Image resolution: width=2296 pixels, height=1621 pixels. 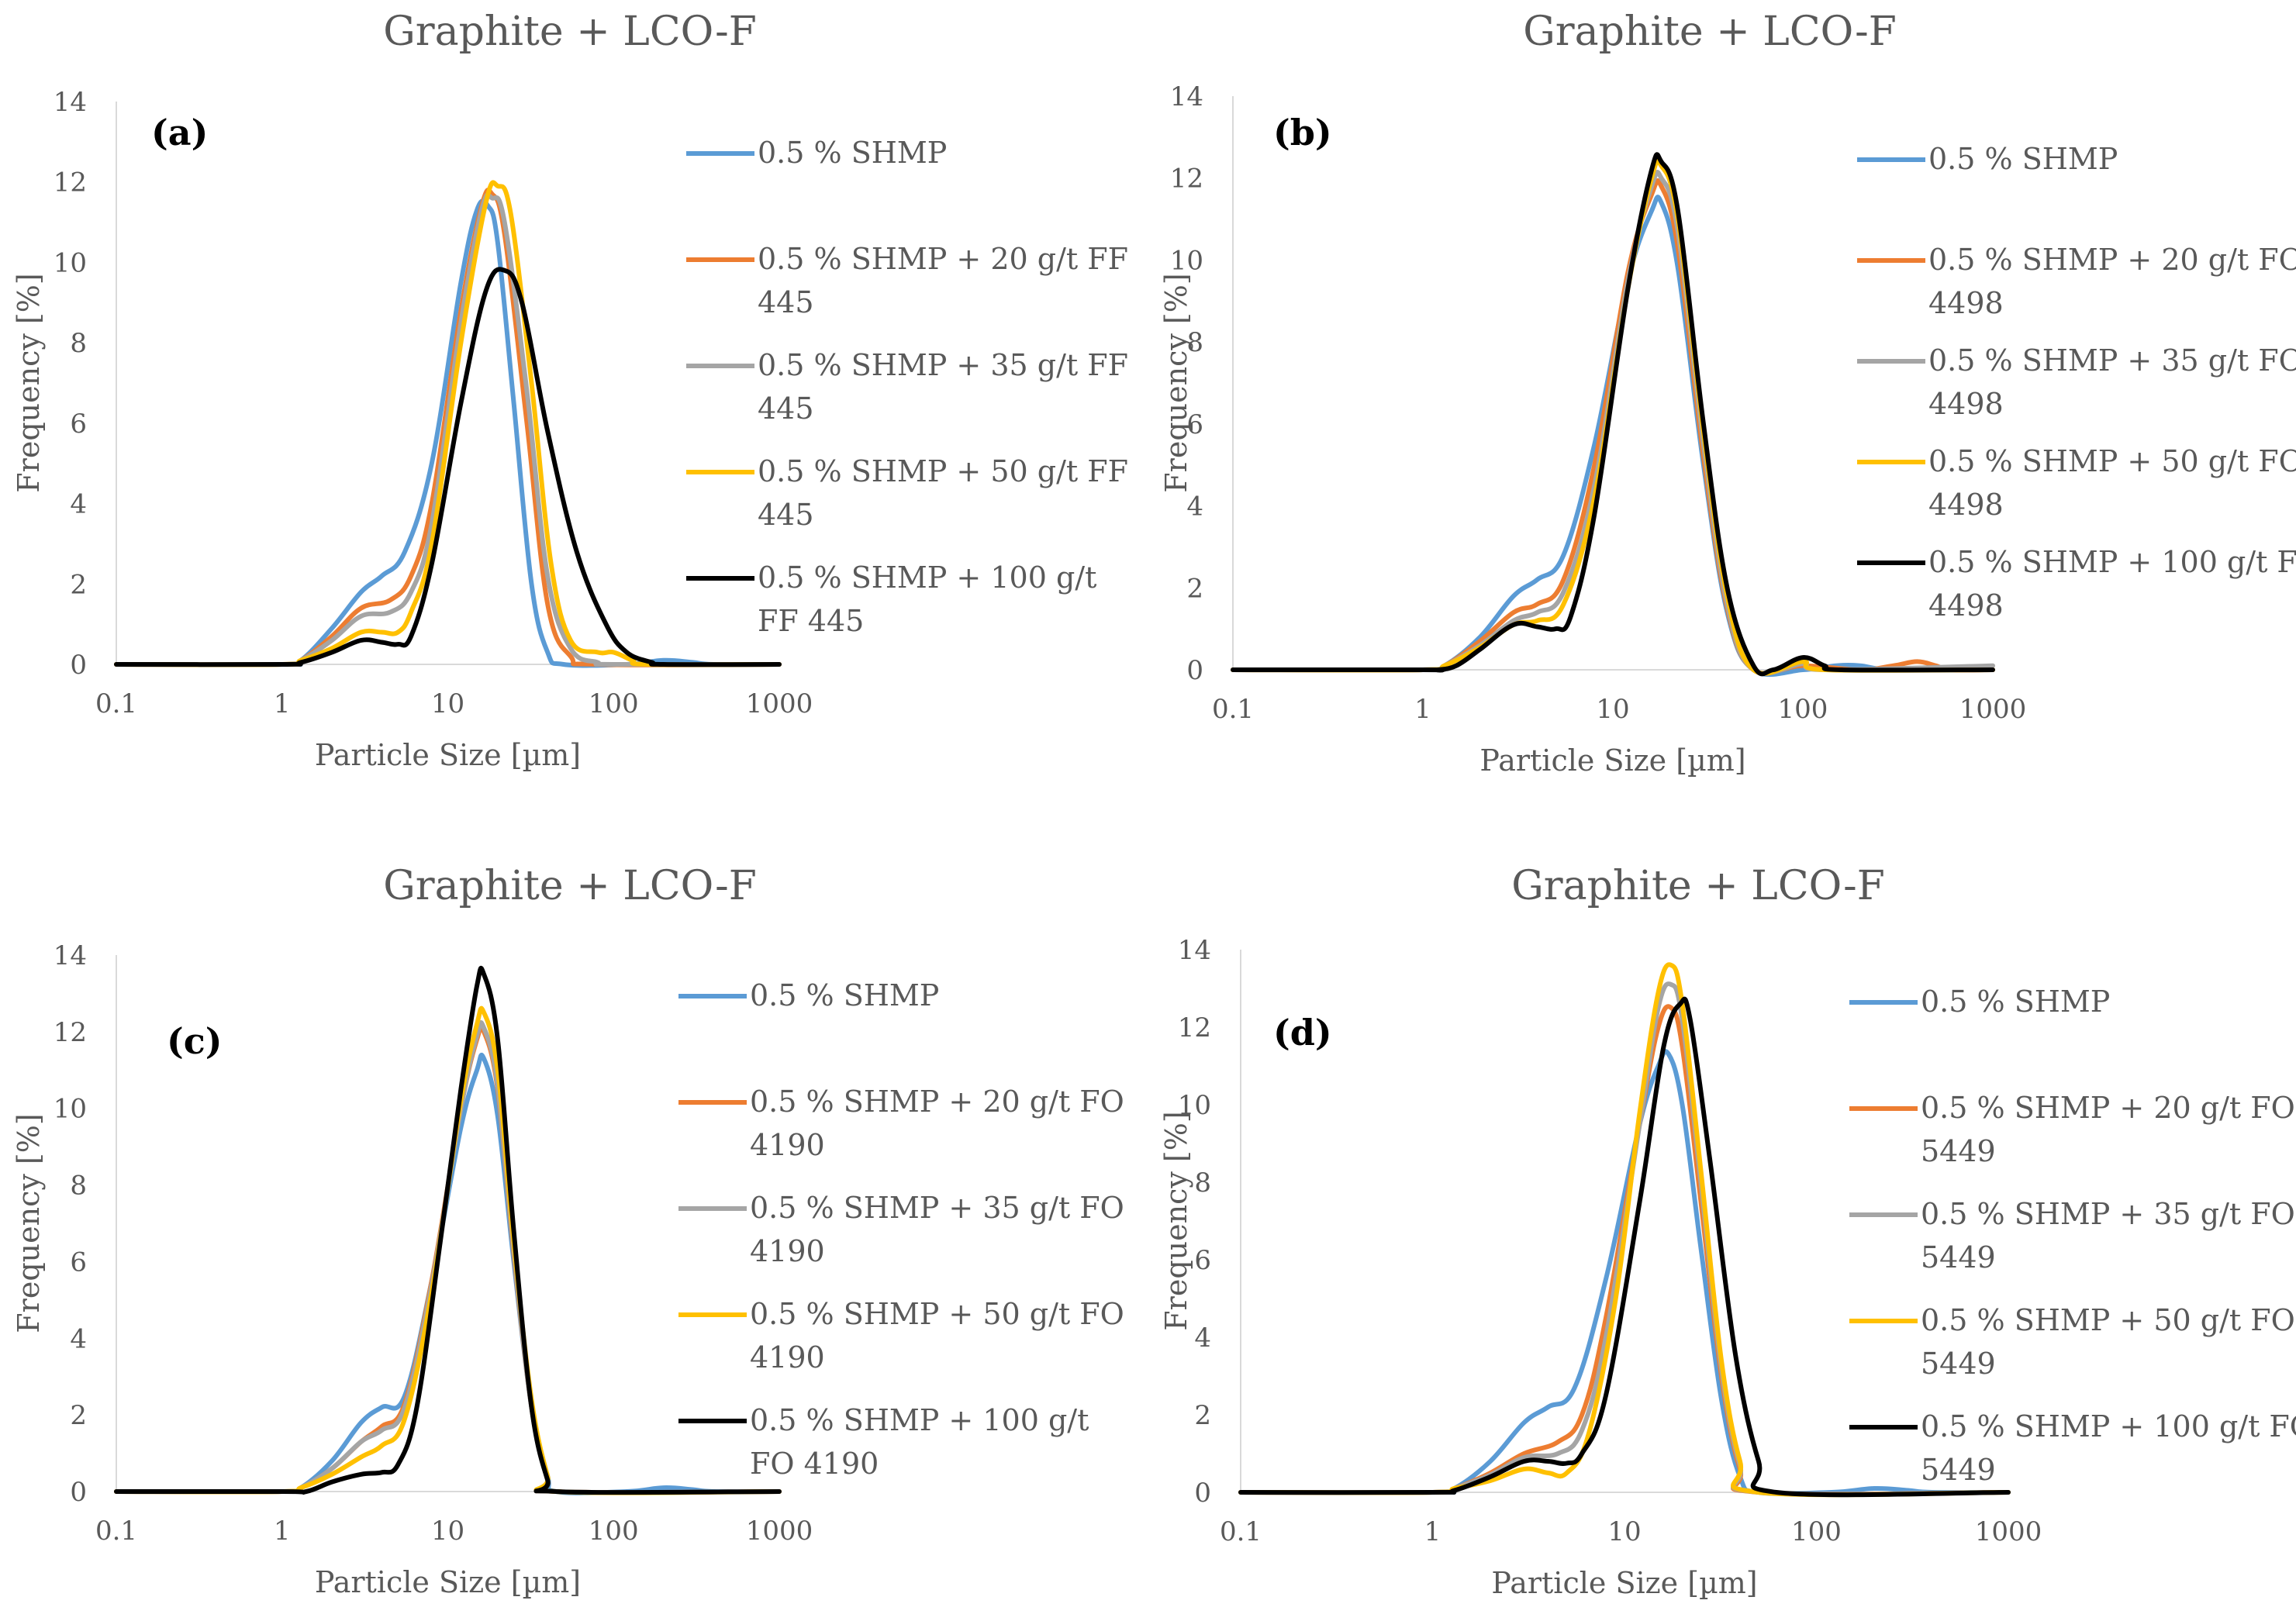 I want to click on legend-label: 0.5 % SHMP + 50 g/t FF, so click(x=943, y=471).